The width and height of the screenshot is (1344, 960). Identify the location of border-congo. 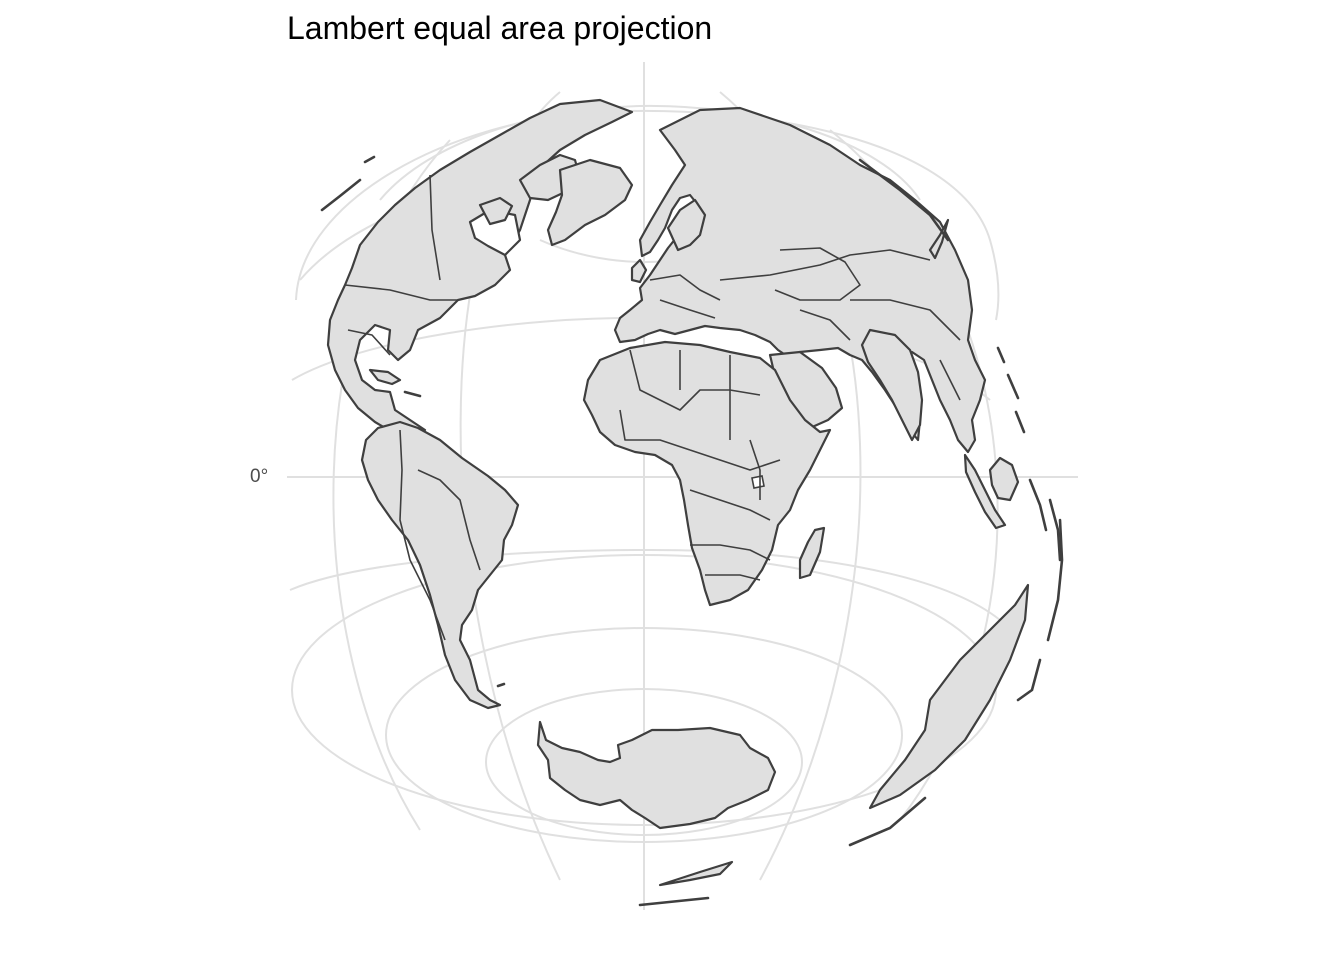
(730, 505).